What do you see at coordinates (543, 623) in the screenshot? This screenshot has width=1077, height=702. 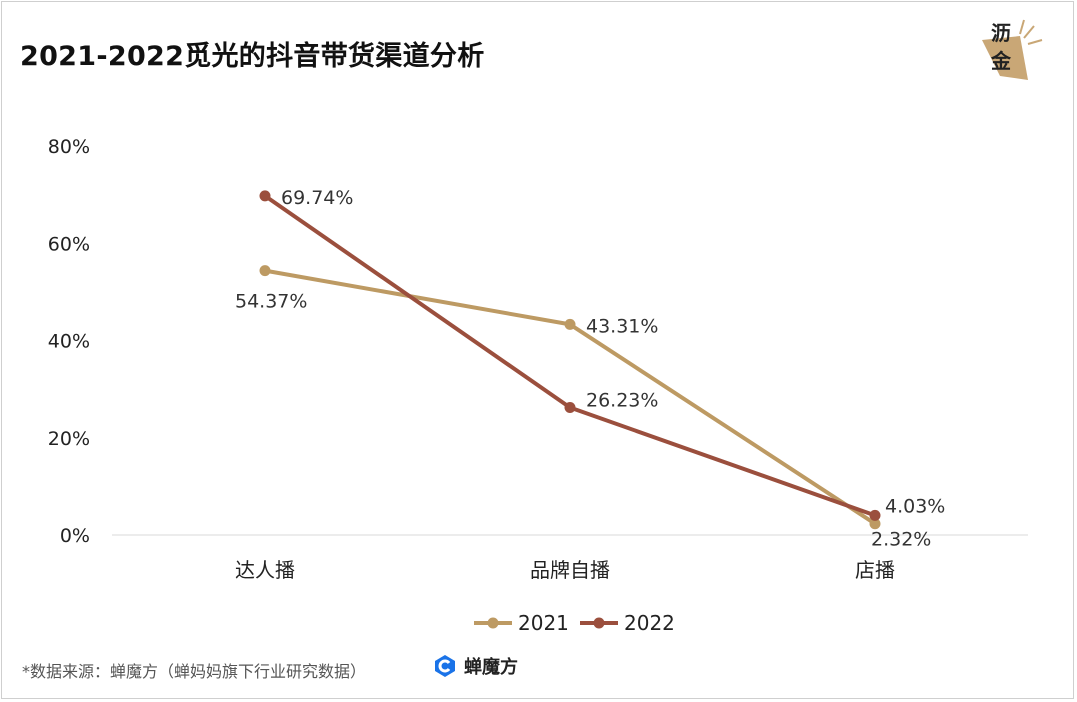 I see `legend-label: 2021` at bounding box center [543, 623].